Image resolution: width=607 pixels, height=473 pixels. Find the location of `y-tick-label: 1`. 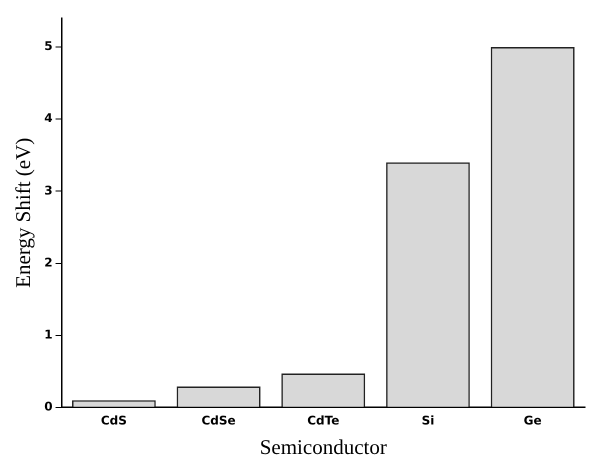

y-tick-label: 1 is located at coordinates (48, 334).